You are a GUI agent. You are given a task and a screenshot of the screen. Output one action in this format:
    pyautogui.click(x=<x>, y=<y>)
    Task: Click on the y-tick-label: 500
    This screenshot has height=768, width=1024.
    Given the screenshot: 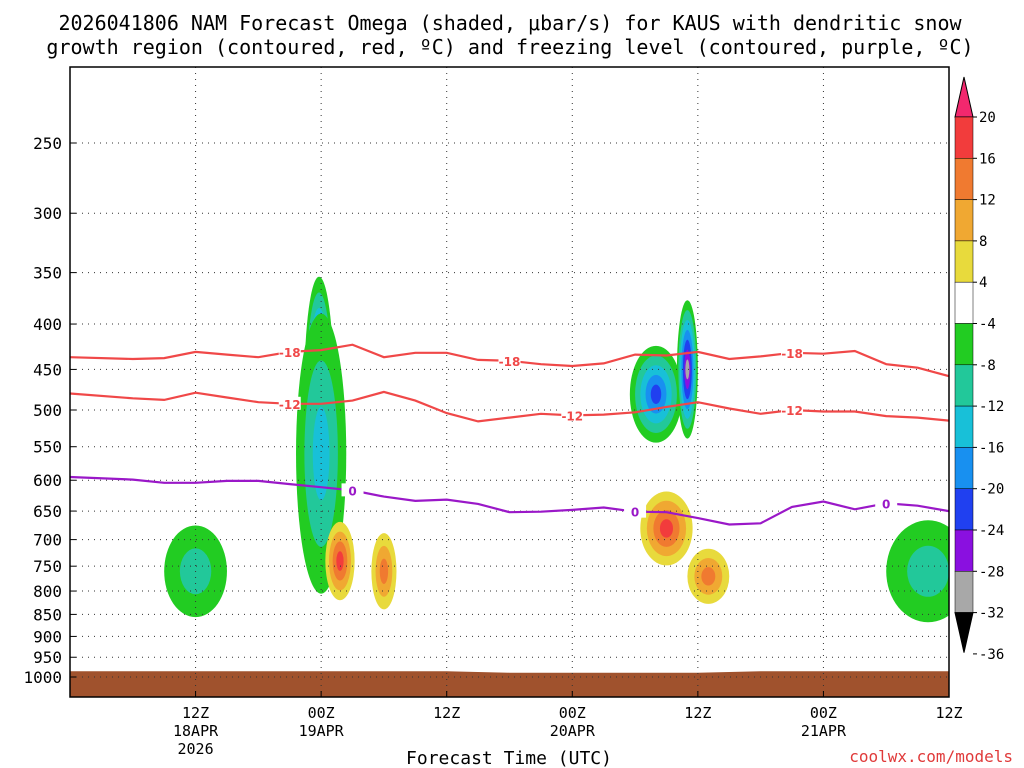 What is the action you would take?
    pyautogui.click(x=47, y=410)
    